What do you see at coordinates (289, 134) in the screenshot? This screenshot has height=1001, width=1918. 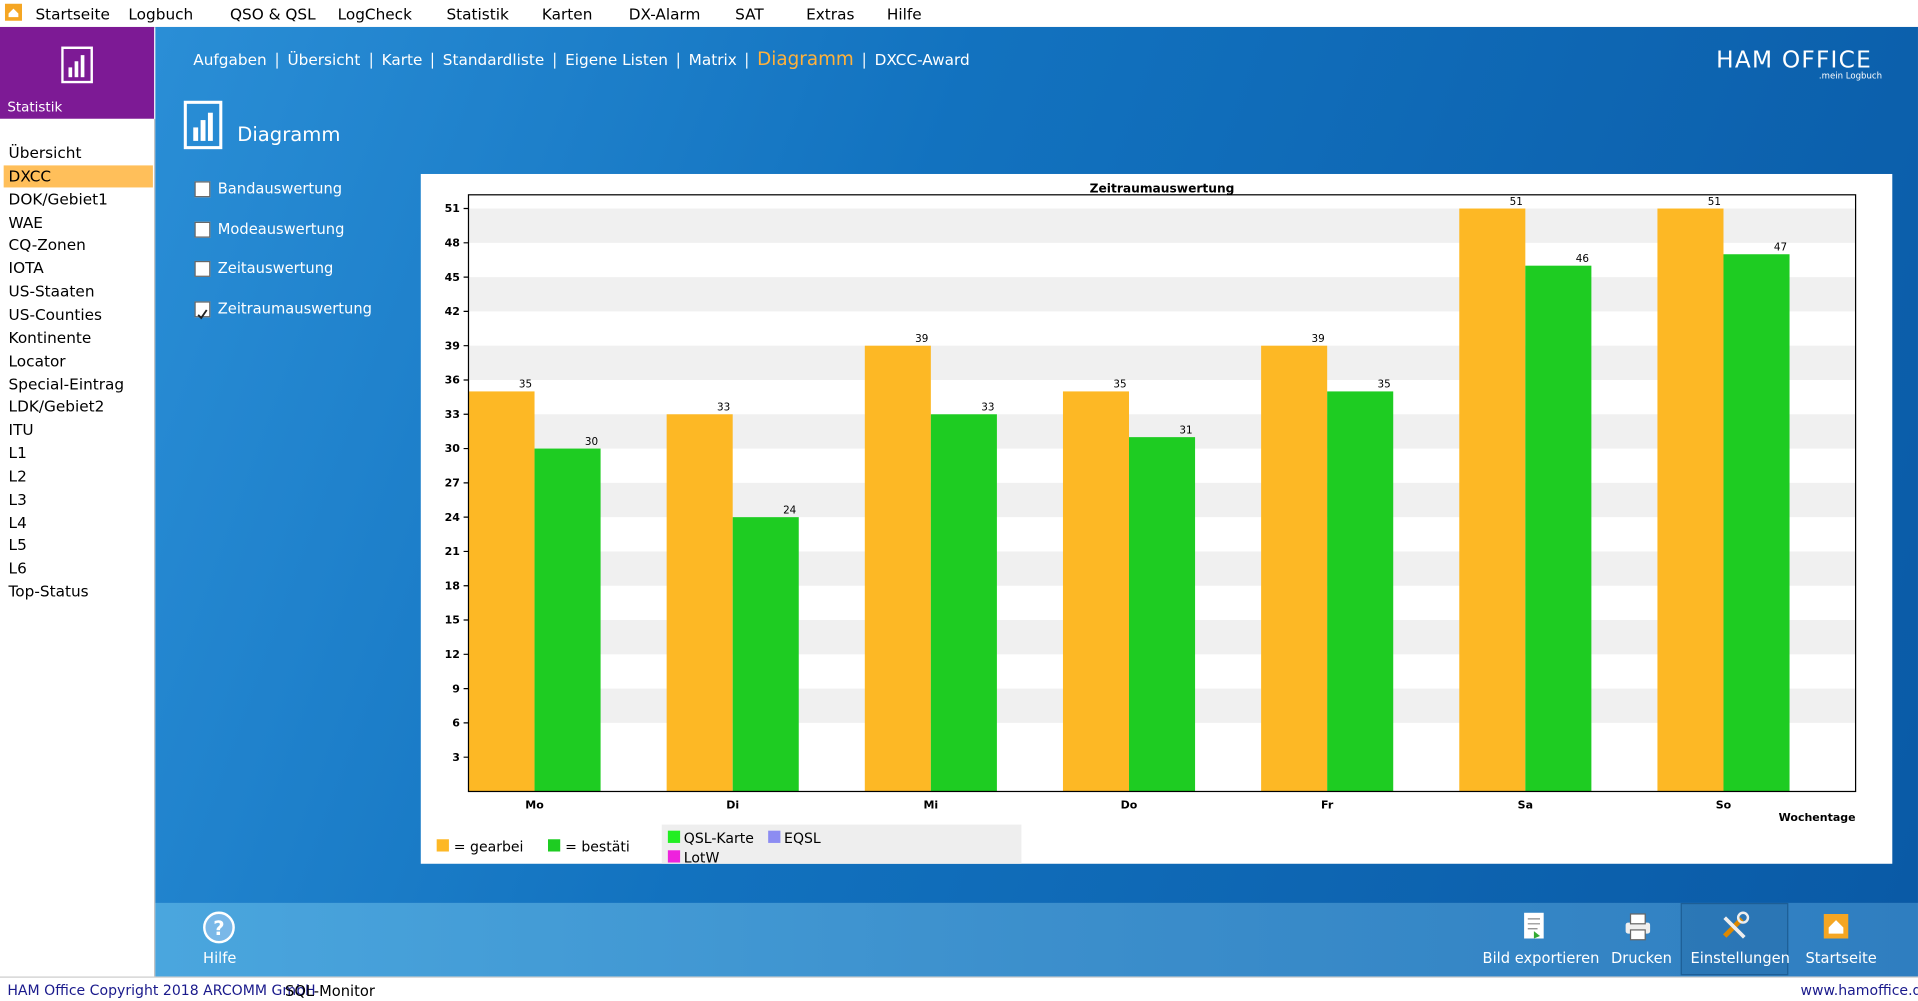 I see `section-title: Diagramm` at bounding box center [289, 134].